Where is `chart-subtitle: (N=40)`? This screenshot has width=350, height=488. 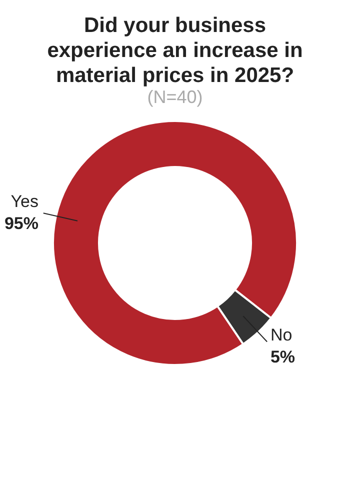
chart-subtitle: (N=40) is located at coordinates (175, 97).